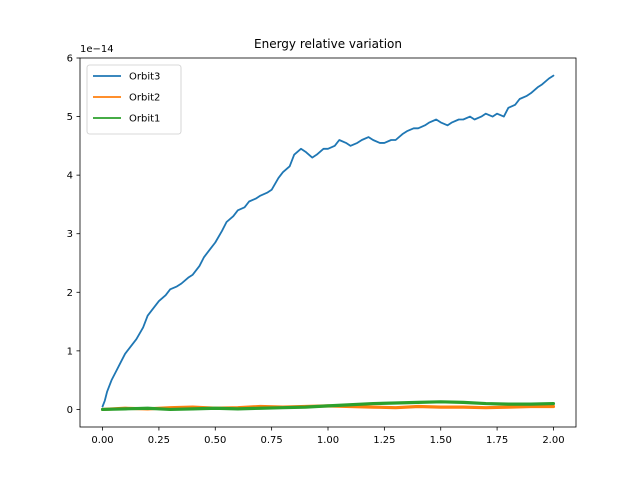 The width and height of the screenshot is (640, 480). Describe the element at coordinates (441, 440) in the screenshot. I see `x-tick-label: 1.50` at that location.